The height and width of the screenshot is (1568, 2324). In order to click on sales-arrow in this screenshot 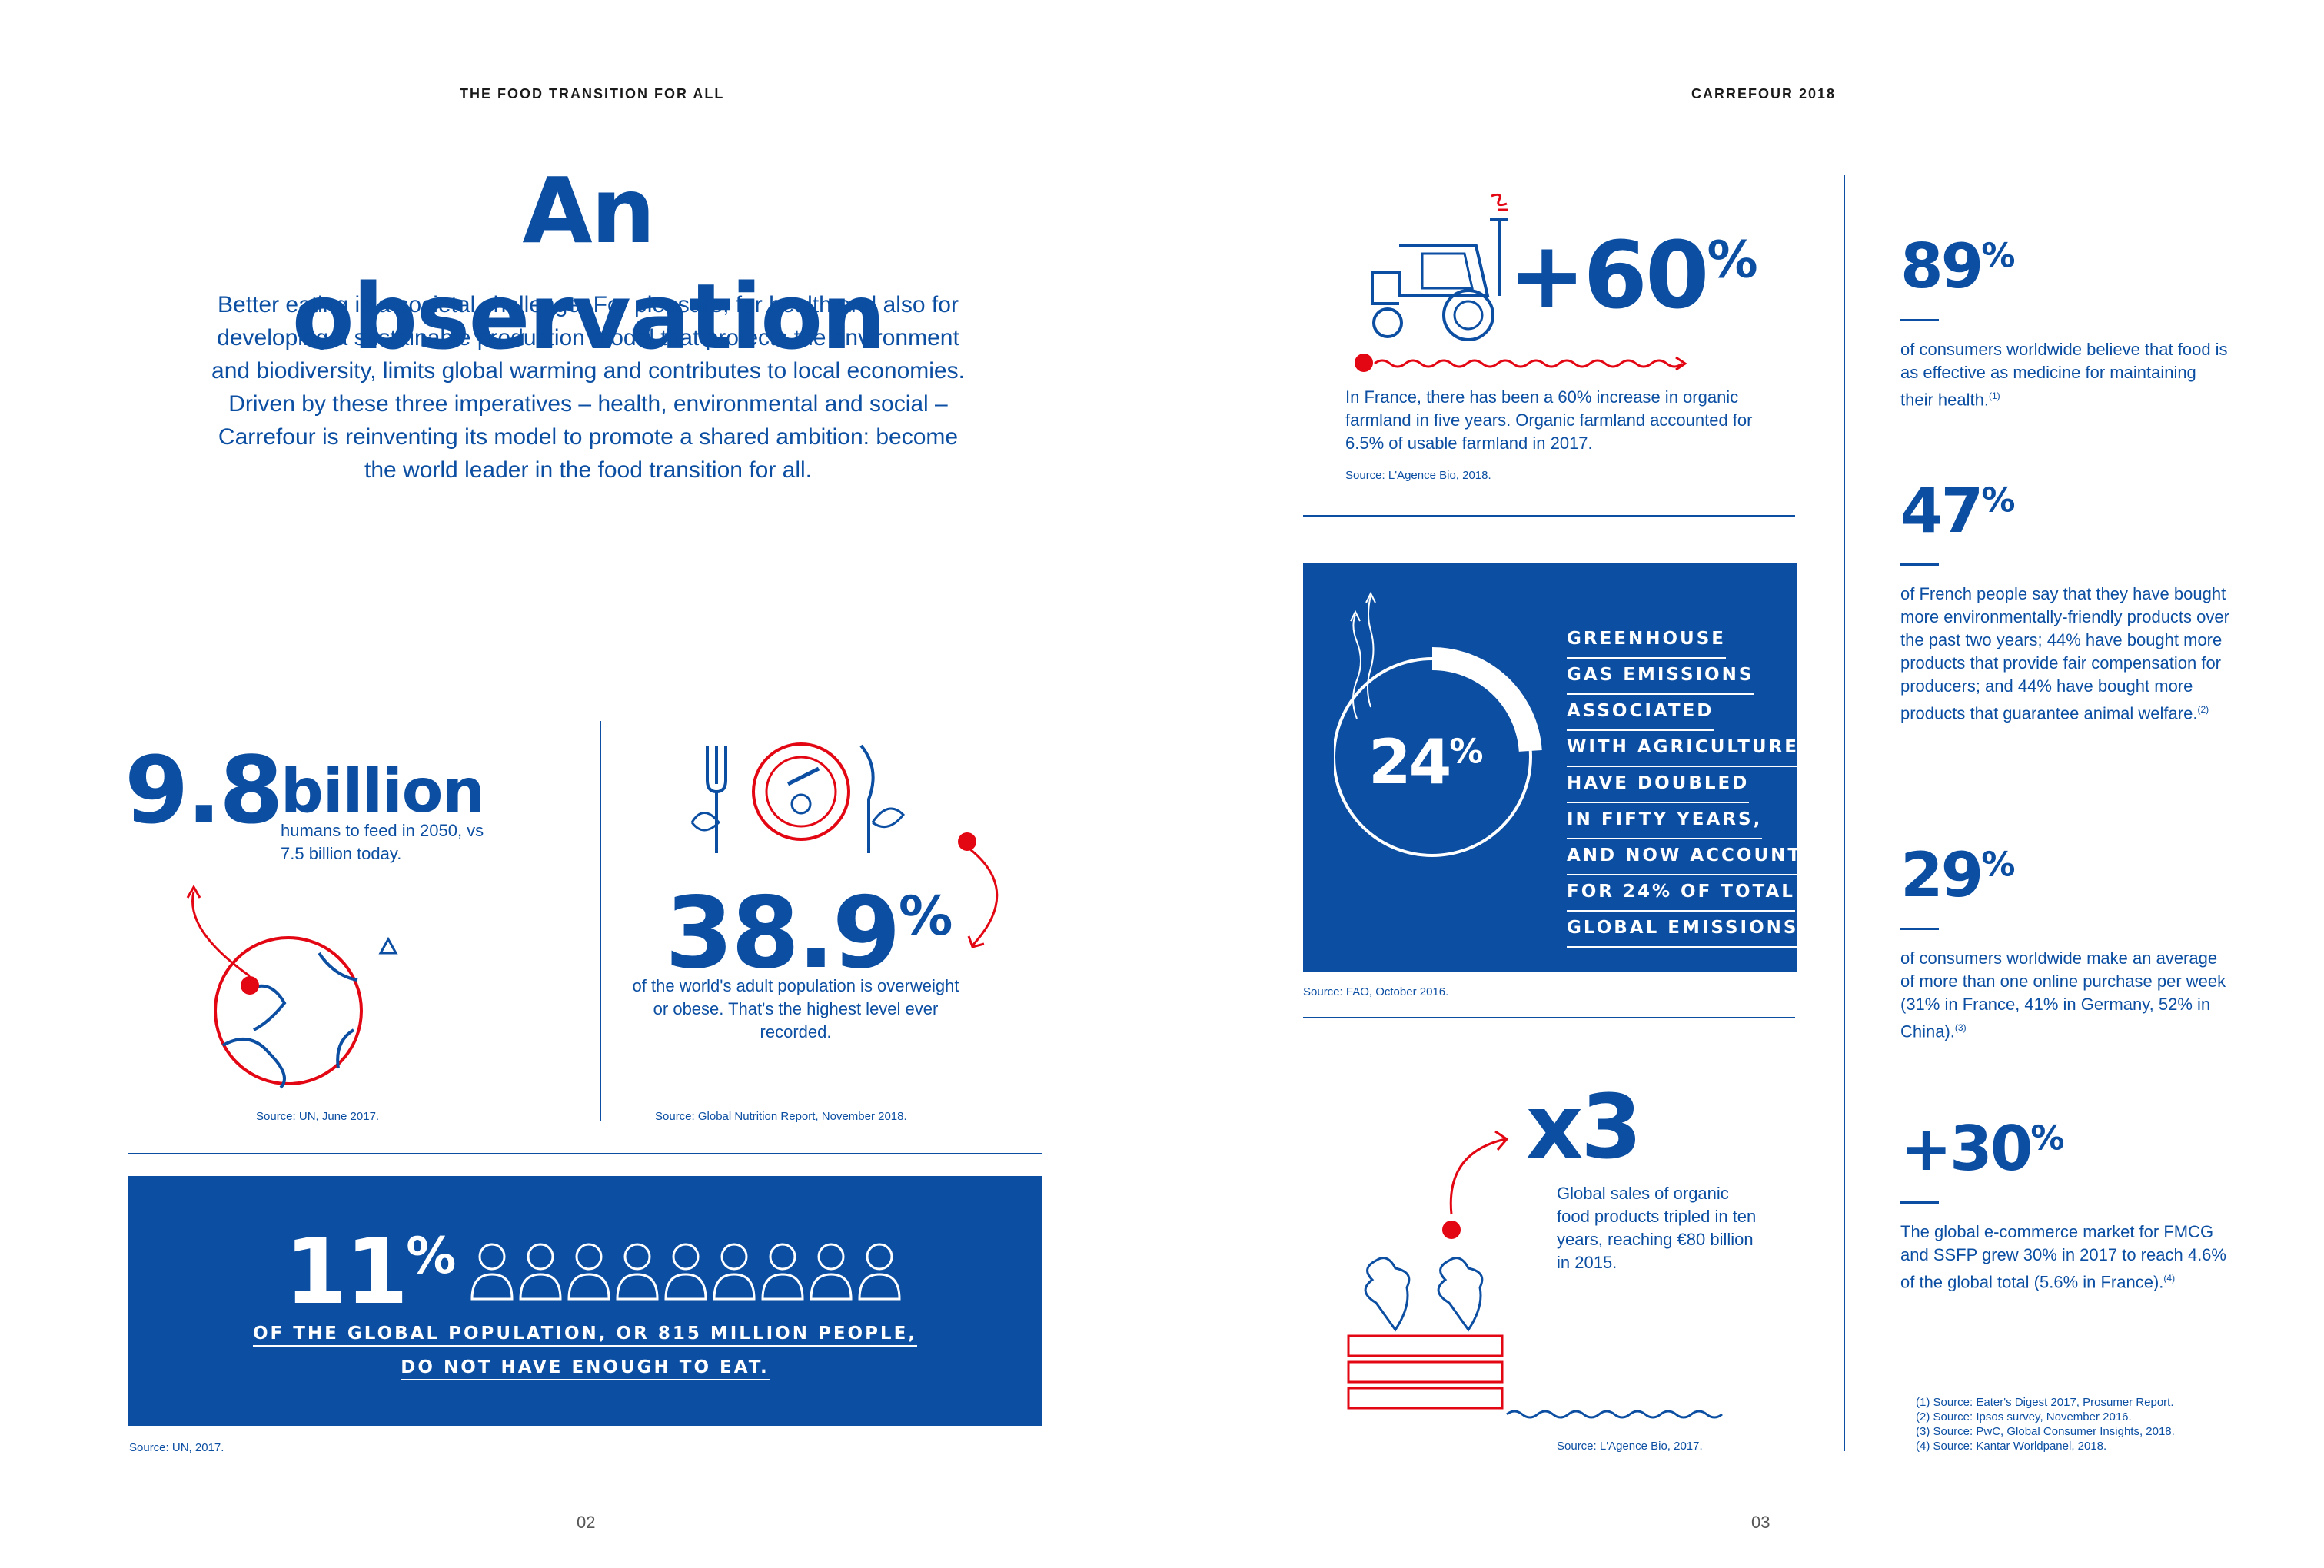, I will do `click(1477, 1176)`.